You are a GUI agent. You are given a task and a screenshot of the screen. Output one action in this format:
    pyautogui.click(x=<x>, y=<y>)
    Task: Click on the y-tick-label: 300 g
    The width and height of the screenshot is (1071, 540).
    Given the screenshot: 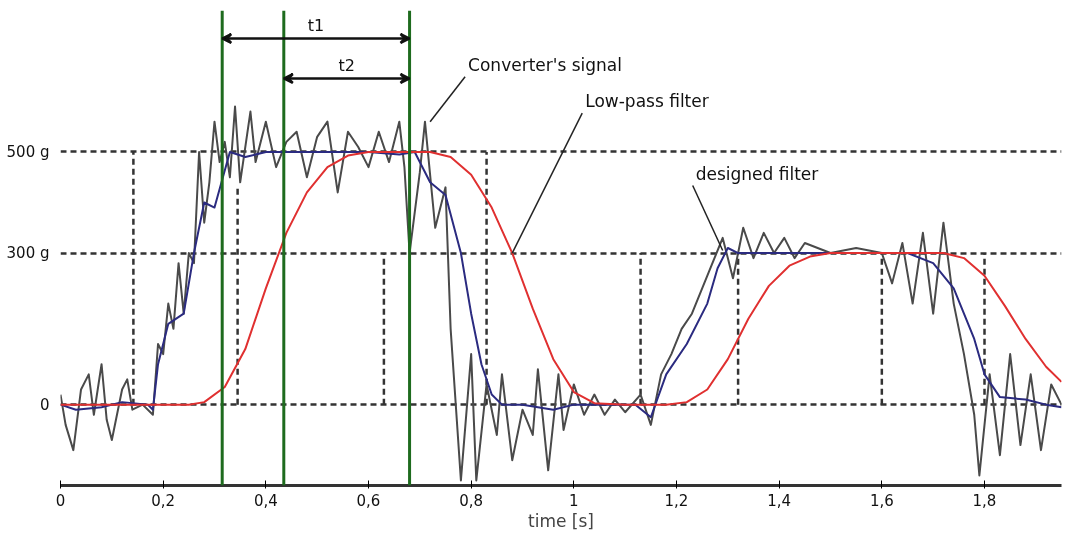 What is the action you would take?
    pyautogui.click(x=28, y=253)
    